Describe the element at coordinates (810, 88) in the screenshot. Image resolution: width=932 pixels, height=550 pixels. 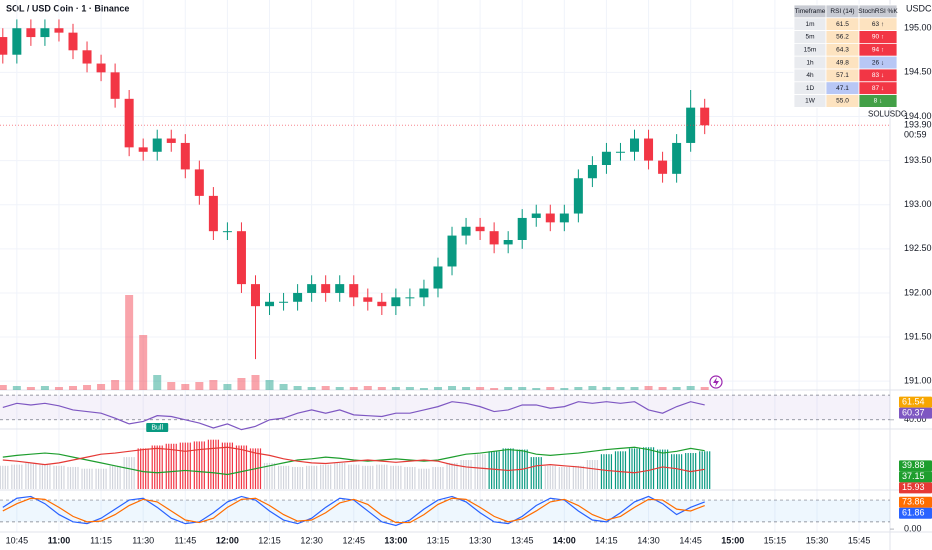
I see `table-text: 1D` at that location.